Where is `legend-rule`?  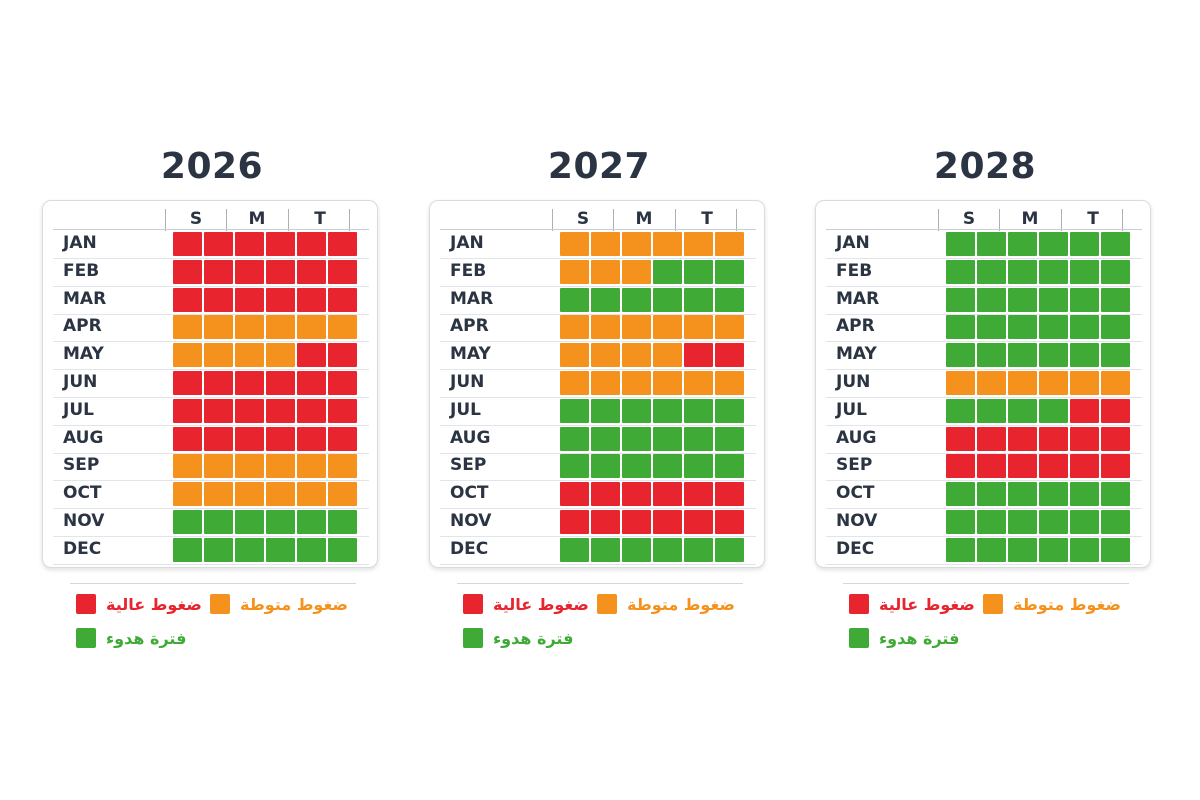
legend-rule is located at coordinates (986, 583).